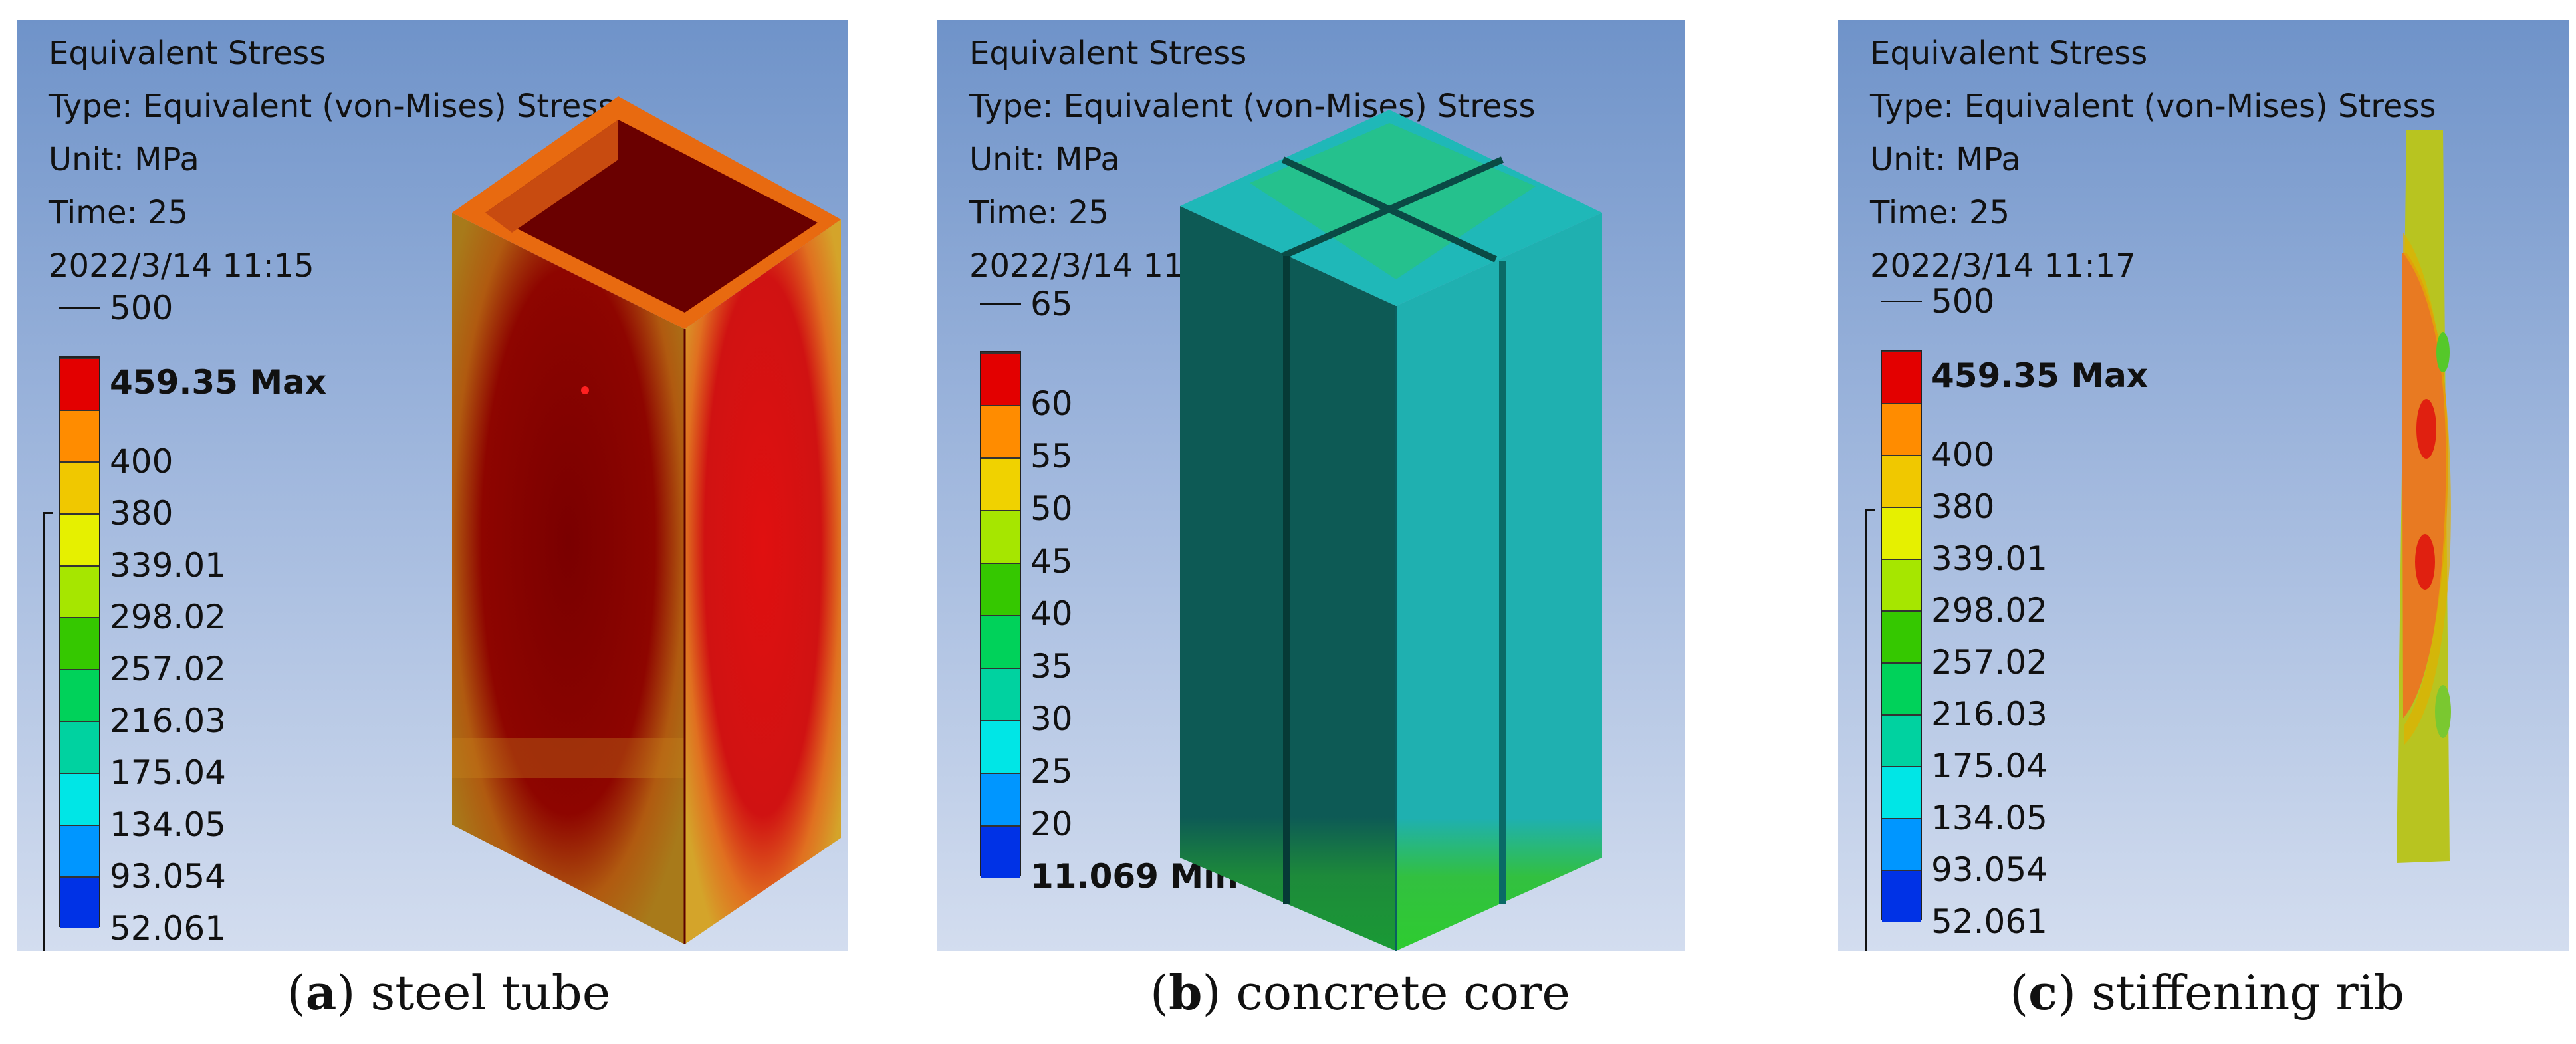 The image size is (2576, 1044). I want to click on caption-letter: c, so click(2042, 992).